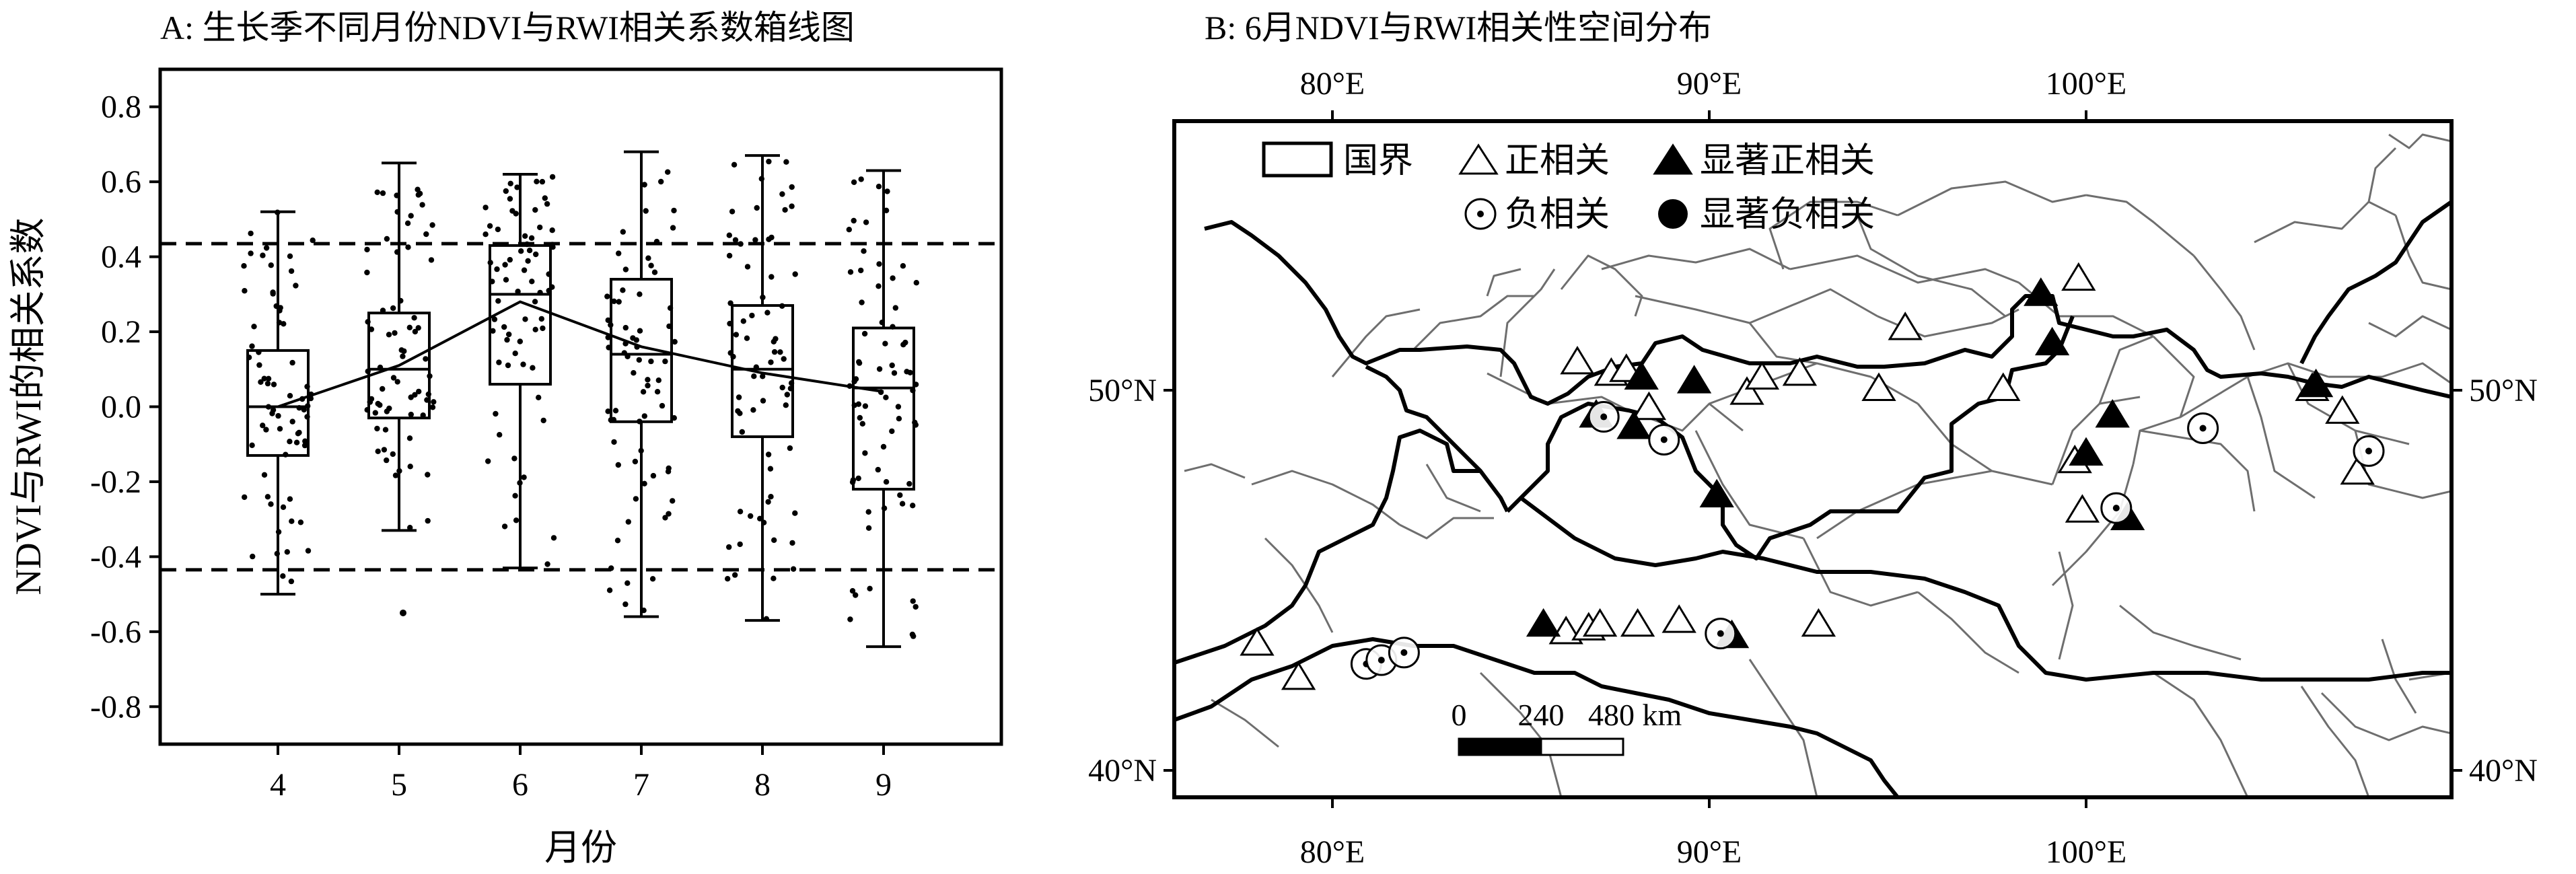 The height and width of the screenshot is (874, 2576). Describe the element at coordinates (1635, 715) in the screenshot. I see `scale-label-480: 480 km` at that location.